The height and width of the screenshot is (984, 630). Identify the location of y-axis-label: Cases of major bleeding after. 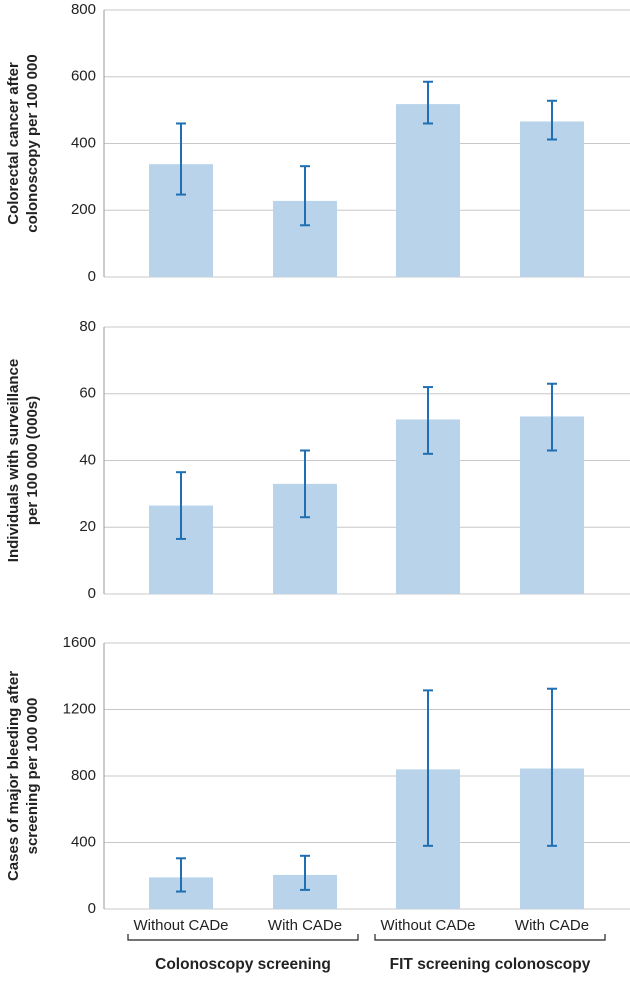
(13, 776).